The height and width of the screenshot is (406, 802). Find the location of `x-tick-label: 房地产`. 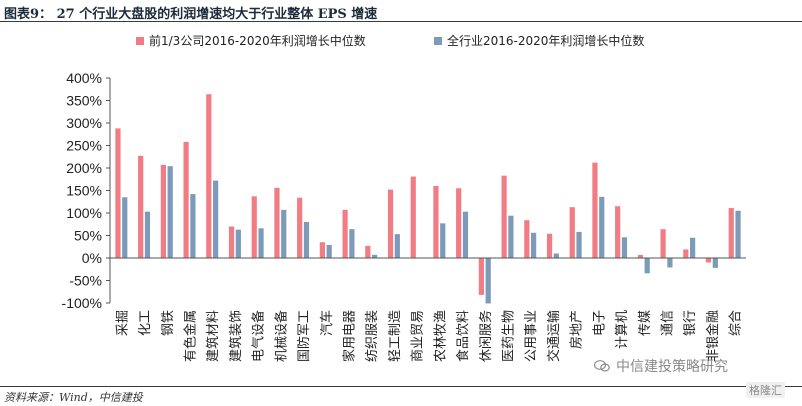

x-tick-label: 房地产 is located at coordinates (577, 329).